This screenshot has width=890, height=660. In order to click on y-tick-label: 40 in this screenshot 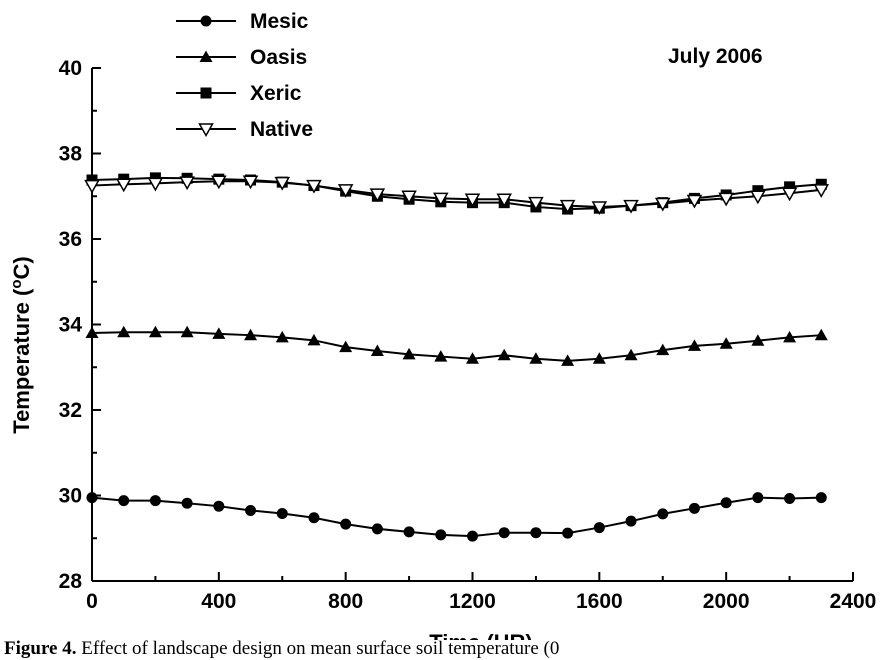, I will do `click(70, 68)`.